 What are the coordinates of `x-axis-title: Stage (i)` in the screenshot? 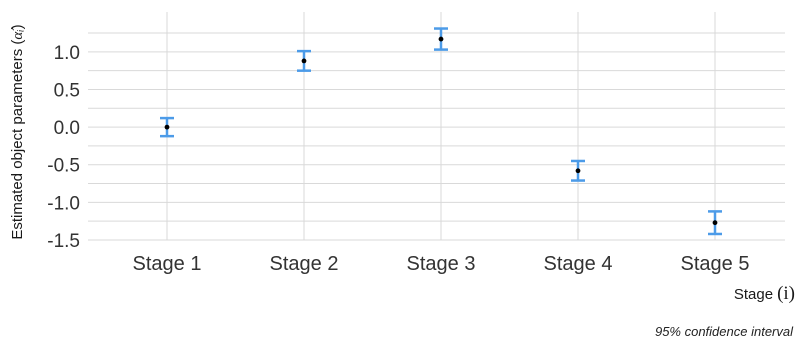 It's located at (764, 293).